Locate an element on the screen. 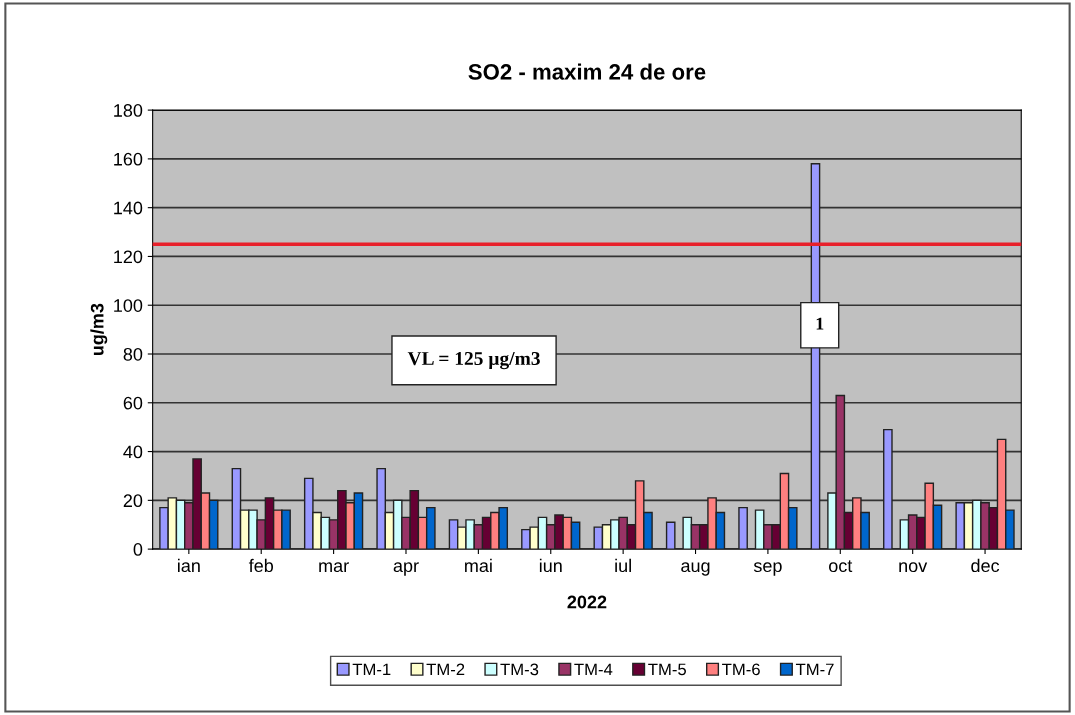  annotation: 1 is located at coordinates (820, 323).